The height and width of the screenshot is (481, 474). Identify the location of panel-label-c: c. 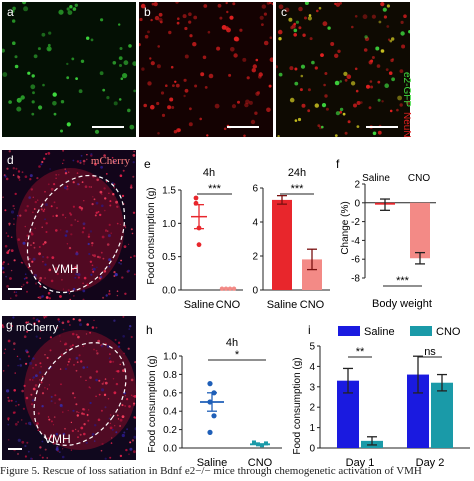
(284, 12).